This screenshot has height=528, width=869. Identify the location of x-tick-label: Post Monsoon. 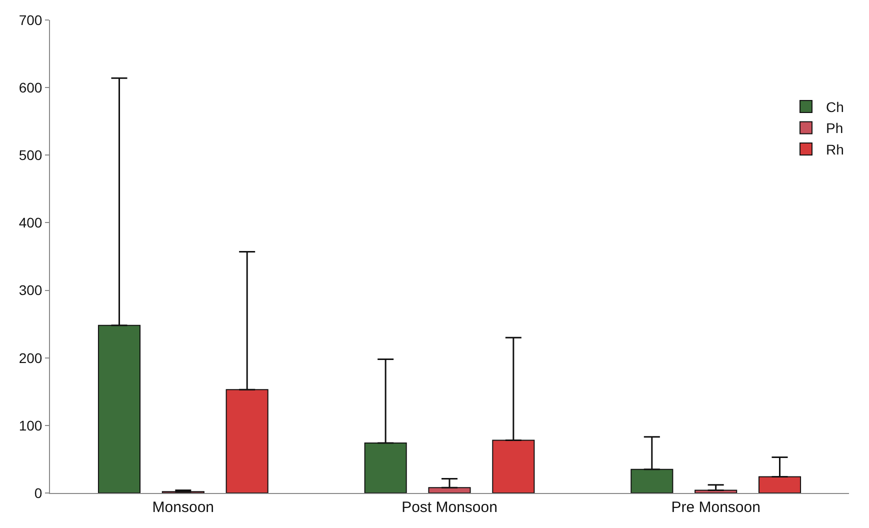
(450, 507).